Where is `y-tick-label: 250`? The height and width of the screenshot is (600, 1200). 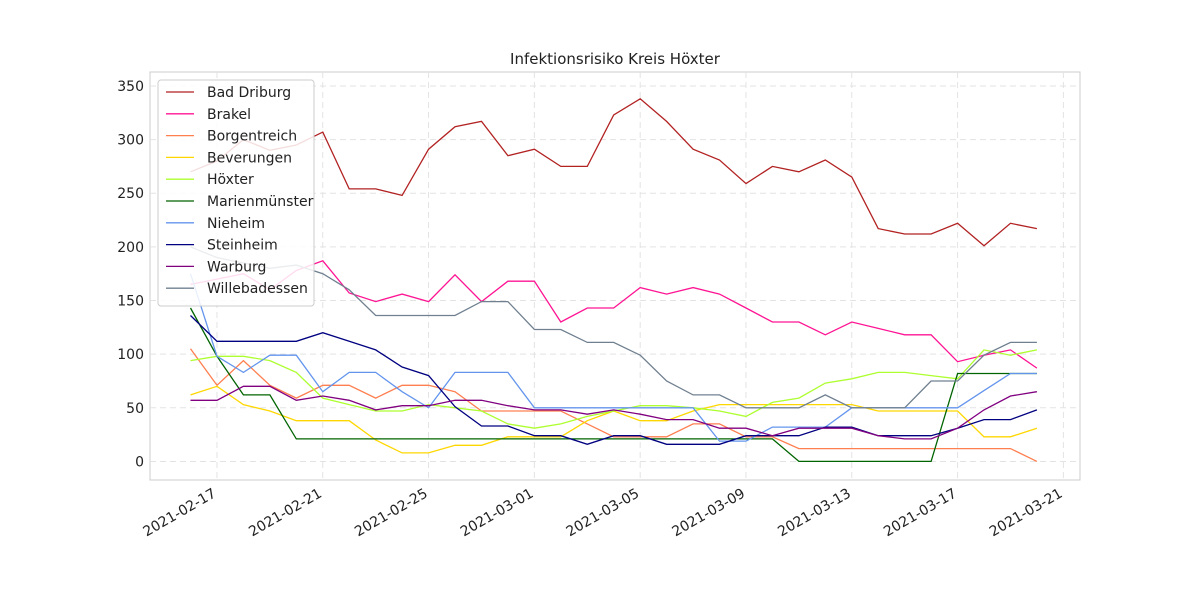 y-tick-label: 250 is located at coordinates (130, 194).